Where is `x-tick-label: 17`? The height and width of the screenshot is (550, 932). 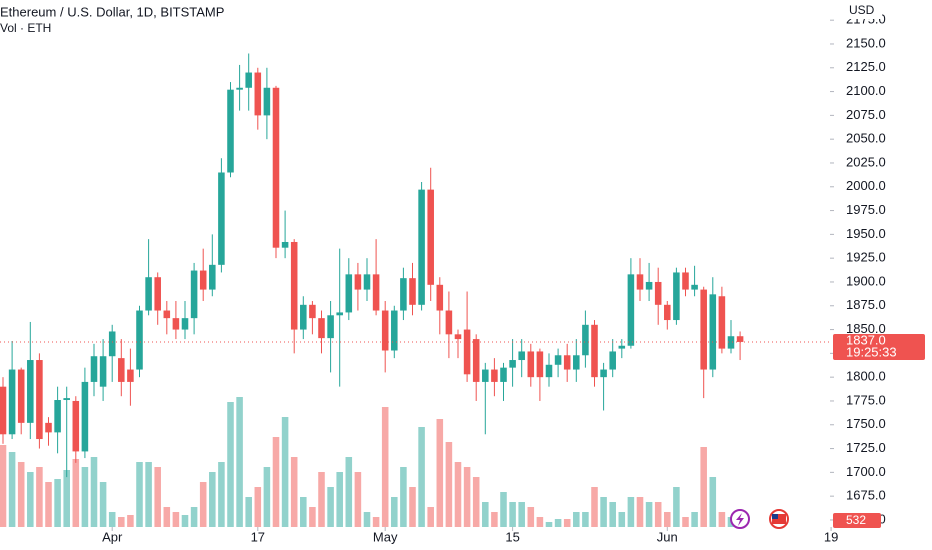 x-tick-label: 17 is located at coordinates (258, 536).